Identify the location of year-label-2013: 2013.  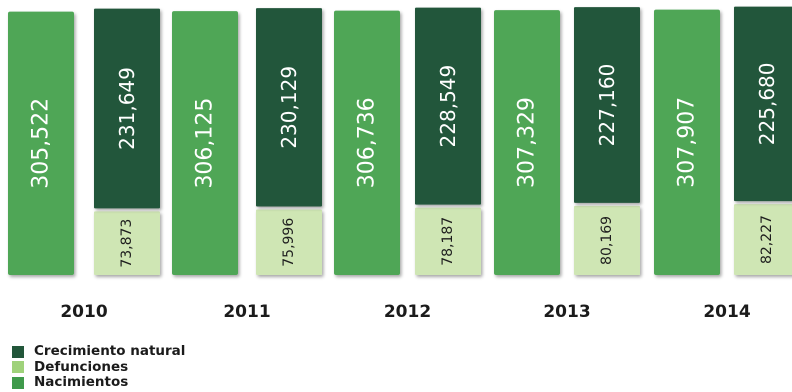
(566, 312).